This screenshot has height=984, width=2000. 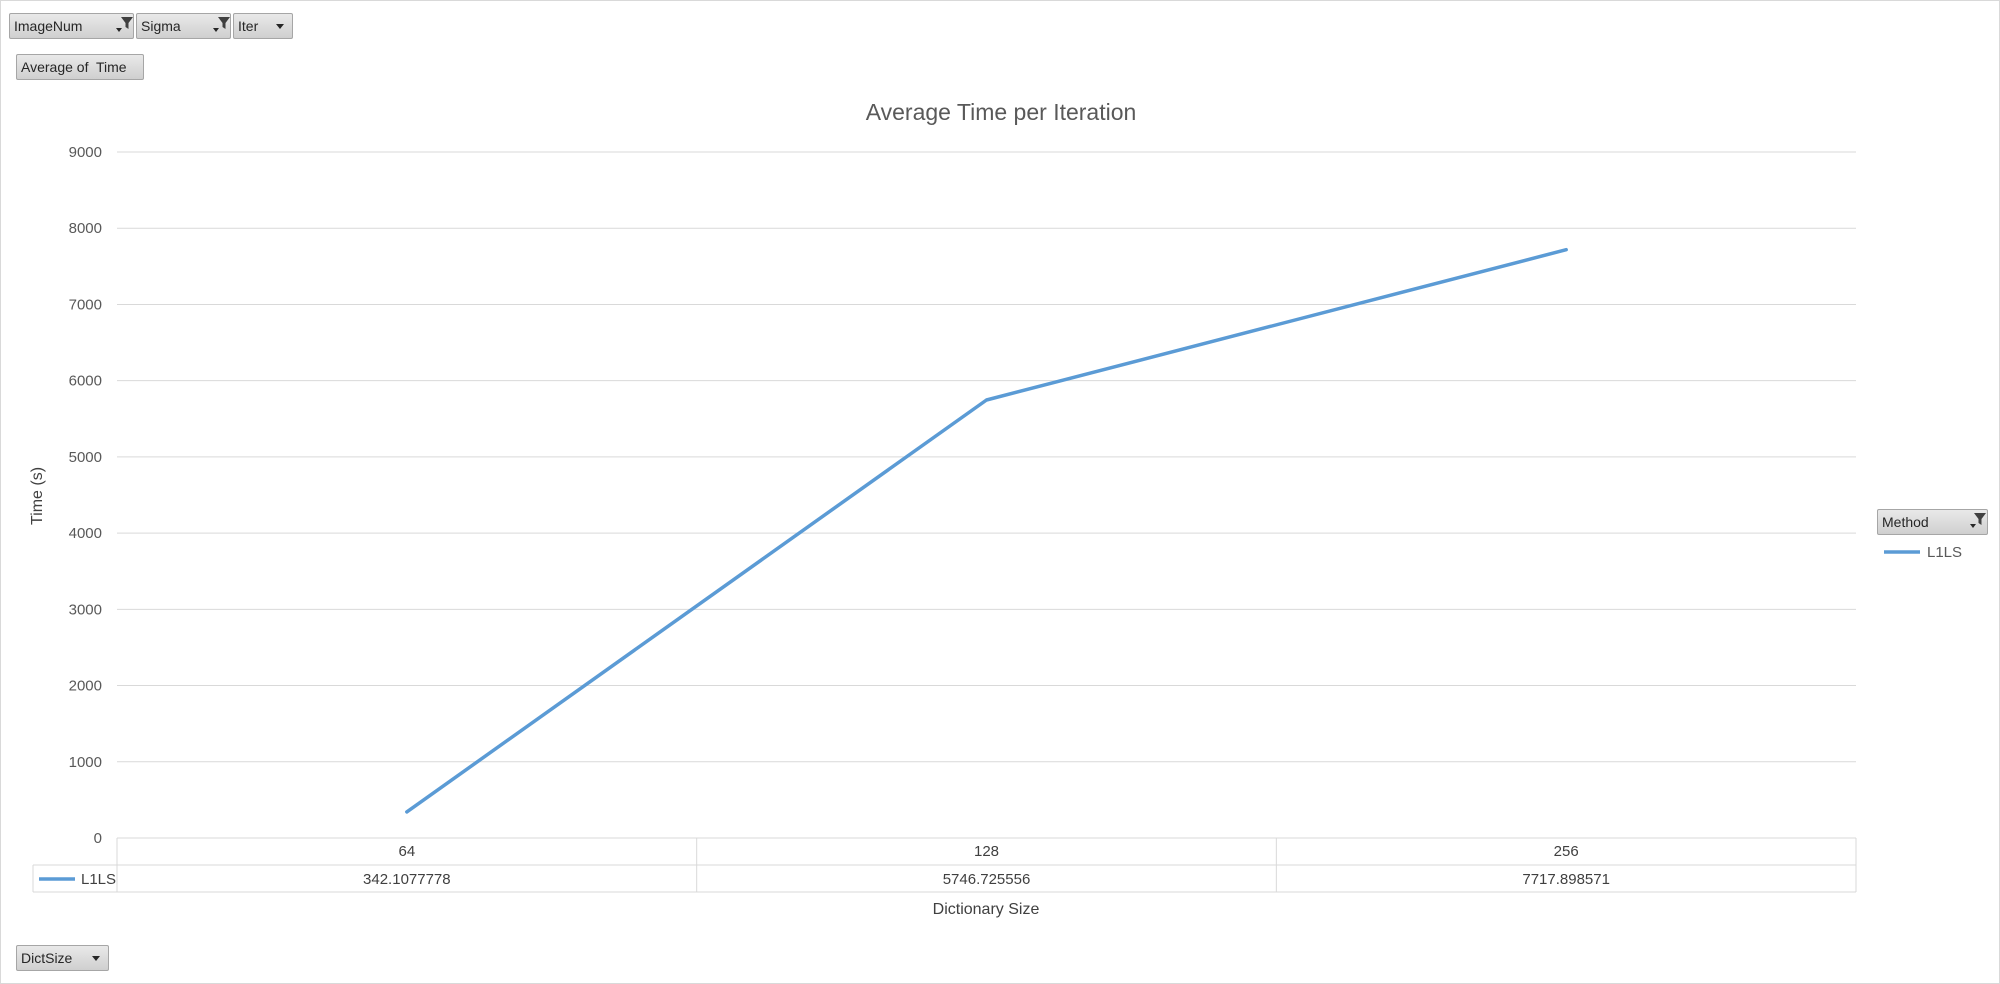 I want to click on filter-button-iter: Iter, so click(x=263, y=26).